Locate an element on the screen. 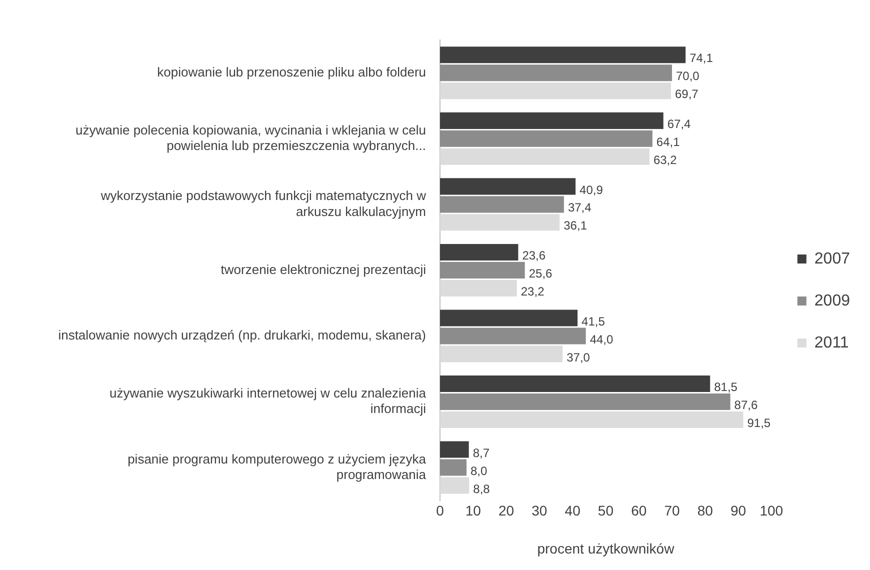 The height and width of the screenshot is (570, 870). data-label: 64,1 is located at coordinates (668, 141).